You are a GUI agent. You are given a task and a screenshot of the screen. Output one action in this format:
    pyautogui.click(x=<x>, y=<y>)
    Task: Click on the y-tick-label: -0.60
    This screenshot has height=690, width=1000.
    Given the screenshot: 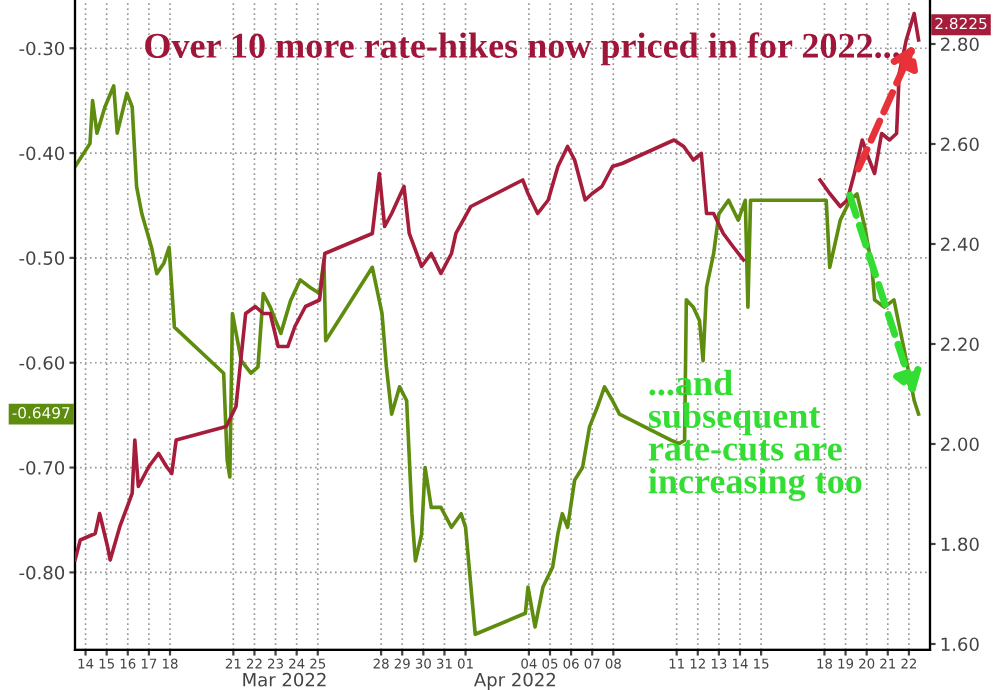 What is the action you would take?
    pyautogui.click(x=42, y=363)
    